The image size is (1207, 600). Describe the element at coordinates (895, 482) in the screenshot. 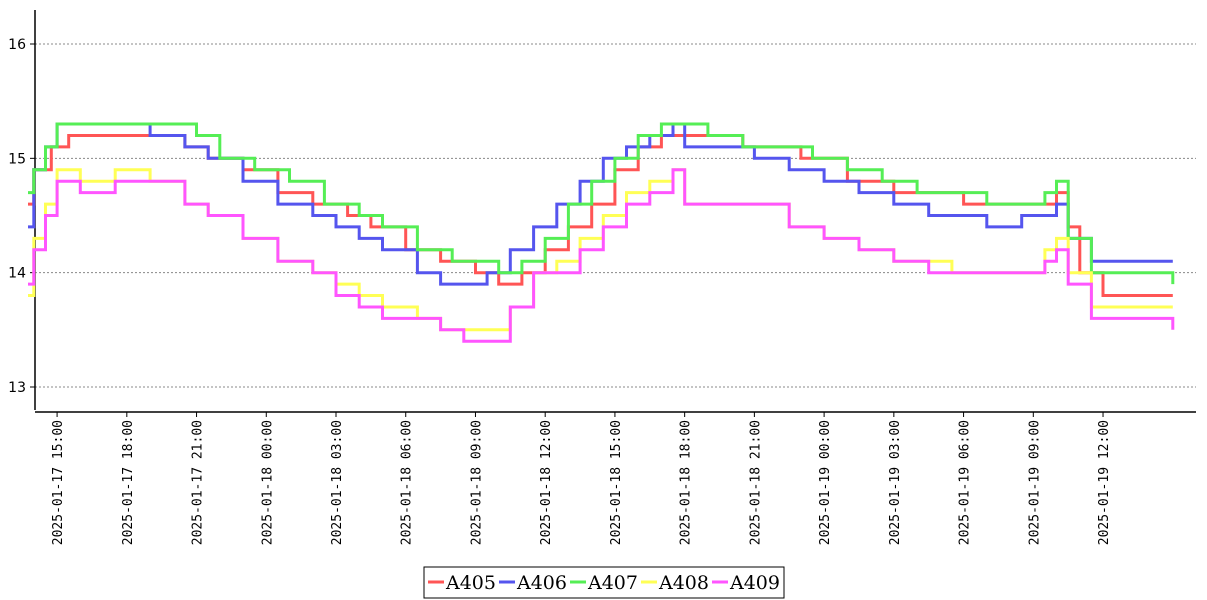

I see `x-tick-label: 2025-01-19 03:00` at that location.